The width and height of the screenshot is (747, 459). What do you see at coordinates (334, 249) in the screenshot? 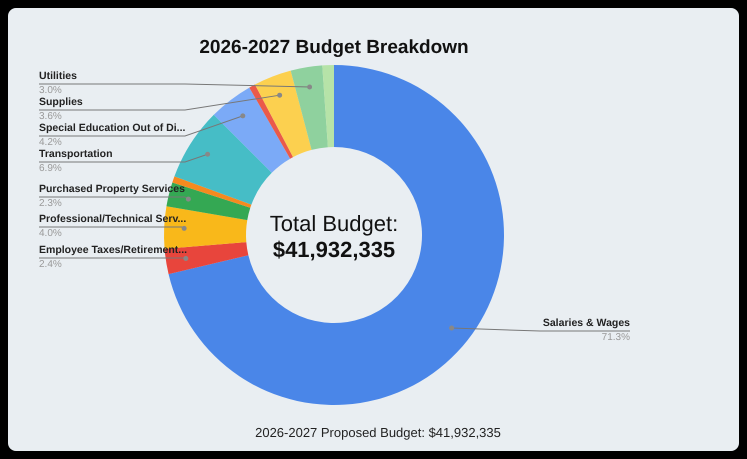
I see `text: $41,932,335` at bounding box center [334, 249].